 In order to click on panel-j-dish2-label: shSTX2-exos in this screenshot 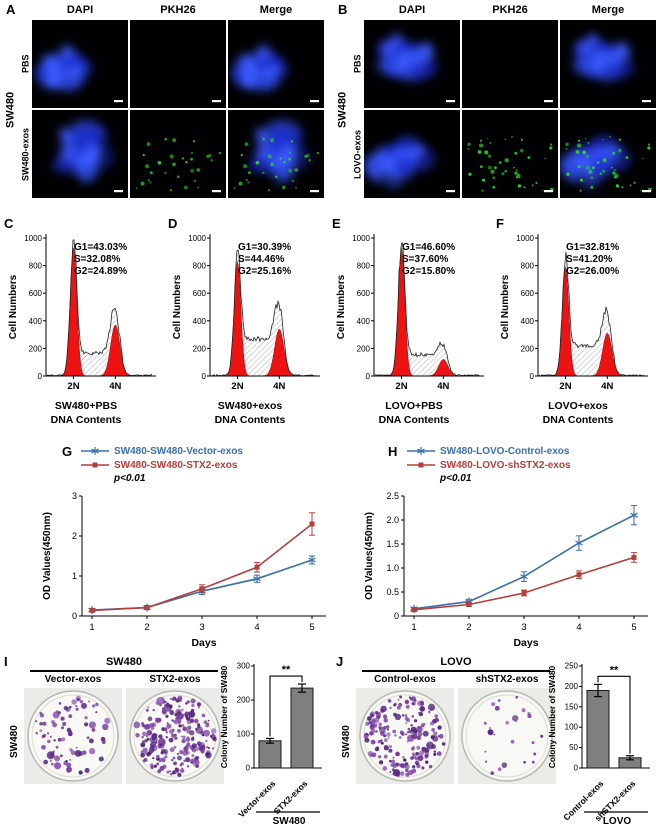, I will do `click(507, 679)`.